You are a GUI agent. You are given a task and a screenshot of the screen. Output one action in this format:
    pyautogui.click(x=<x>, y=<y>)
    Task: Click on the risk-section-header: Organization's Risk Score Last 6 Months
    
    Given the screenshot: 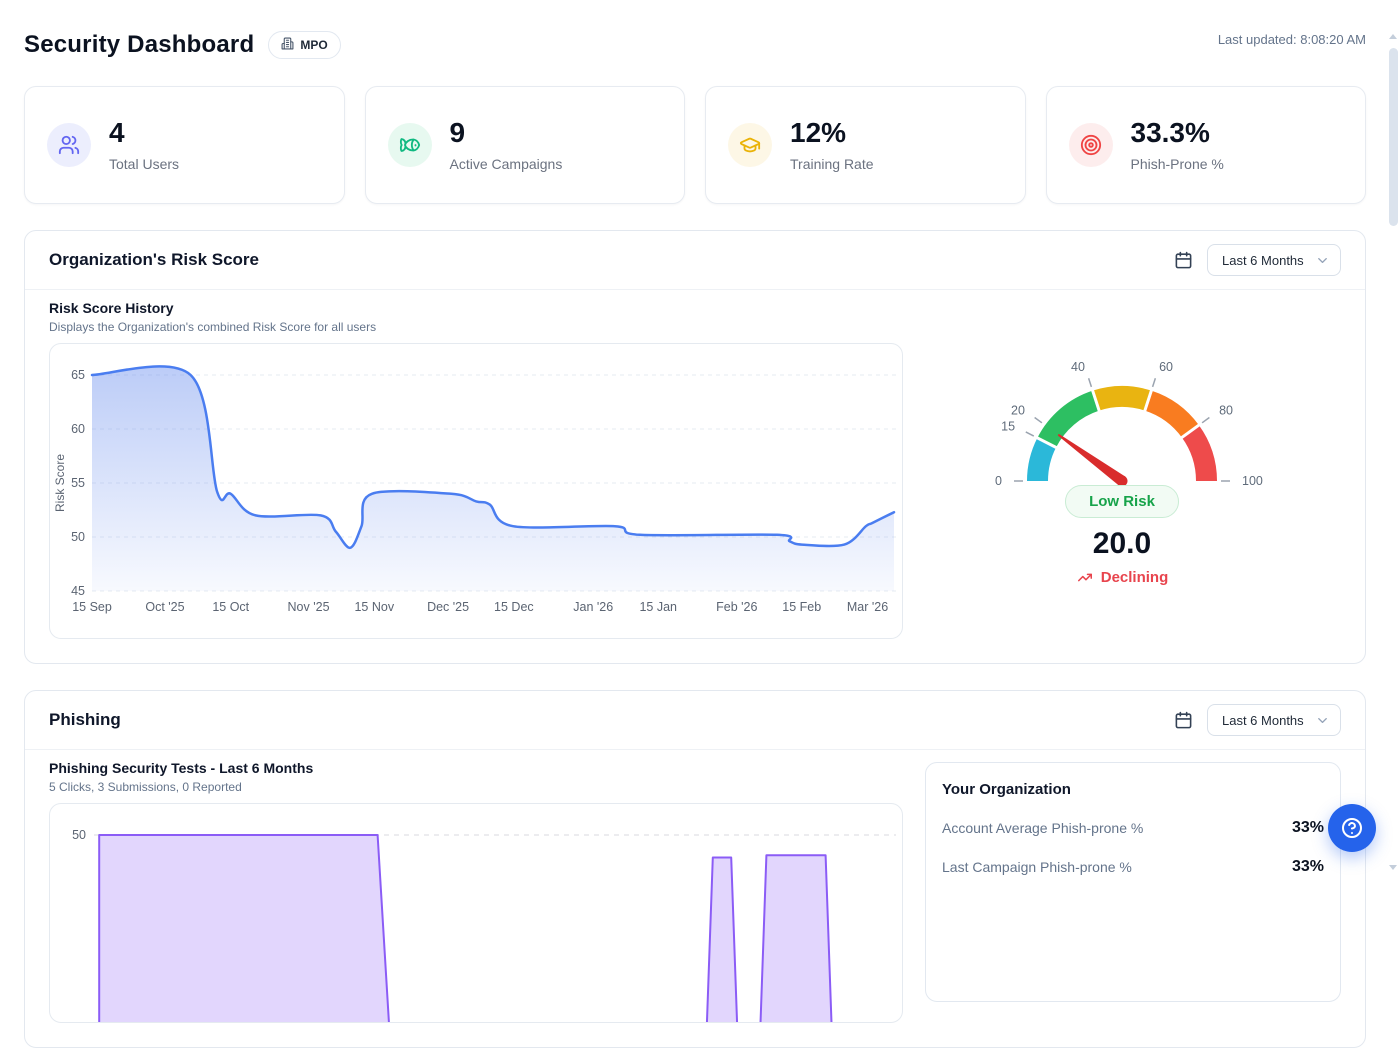 What is the action you would take?
    pyautogui.click(x=695, y=260)
    